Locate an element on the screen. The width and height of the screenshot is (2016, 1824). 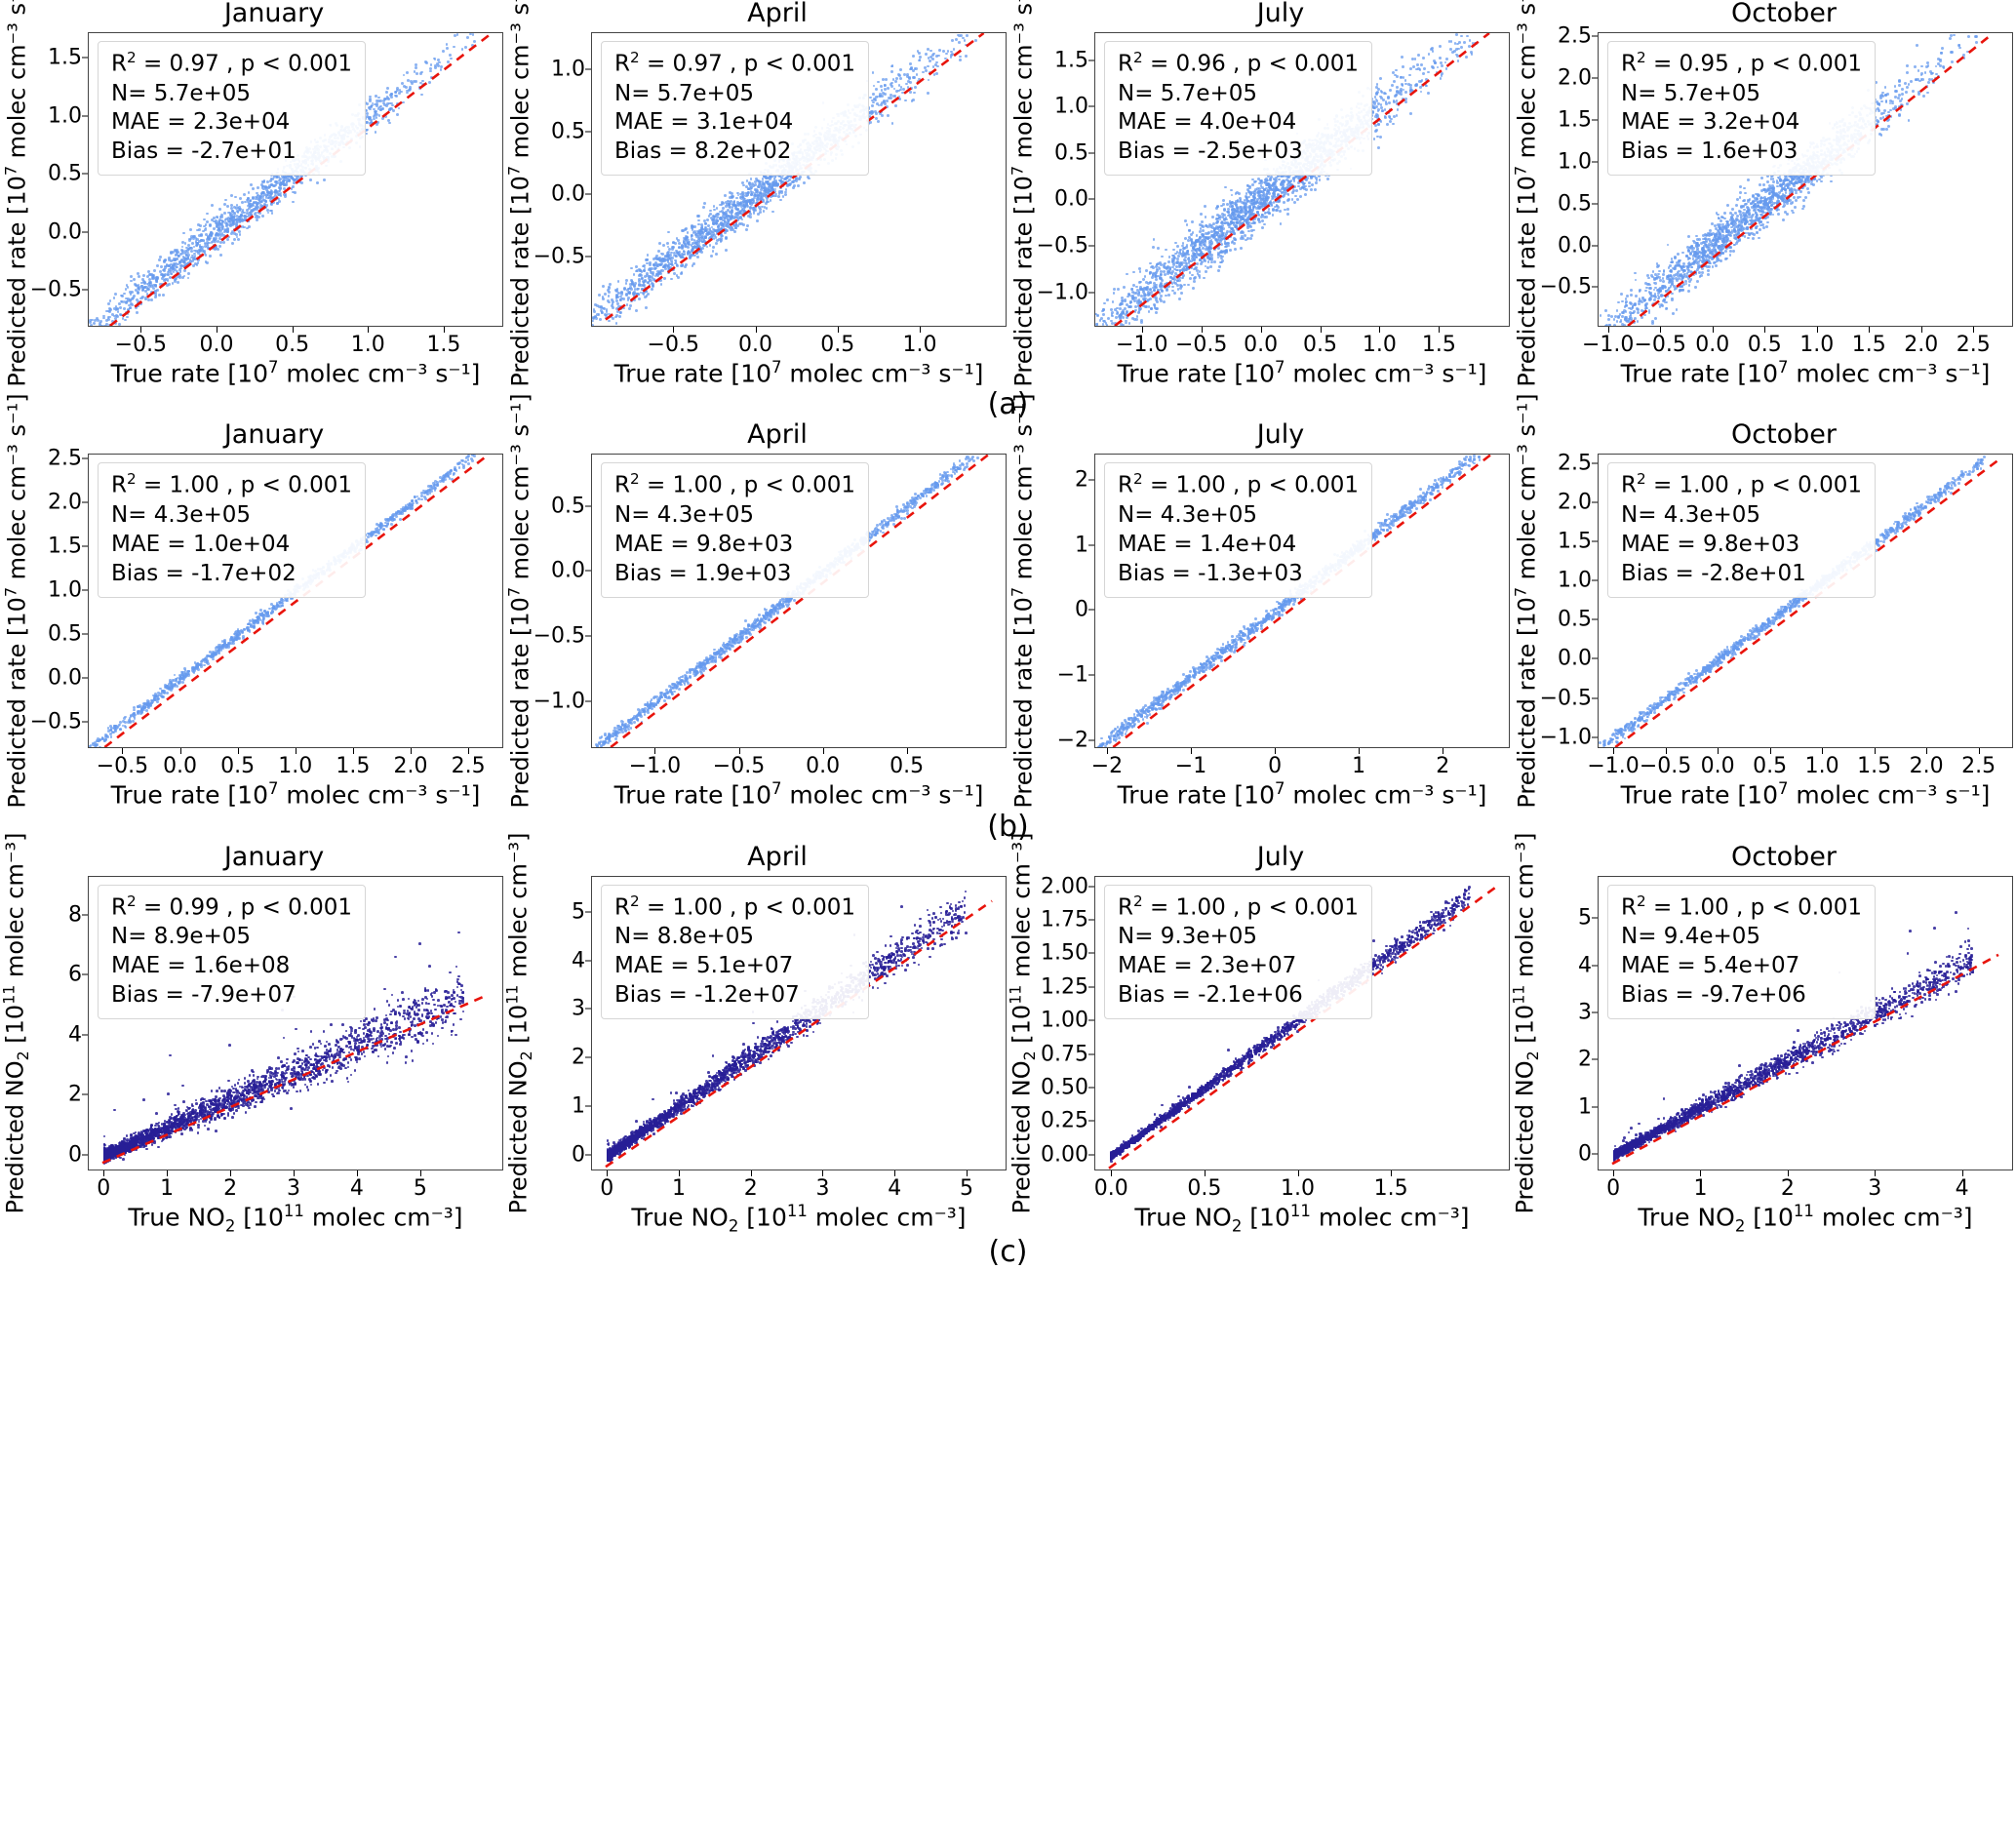
x-tick-label: 2 is located at coordinates (1443, 766).